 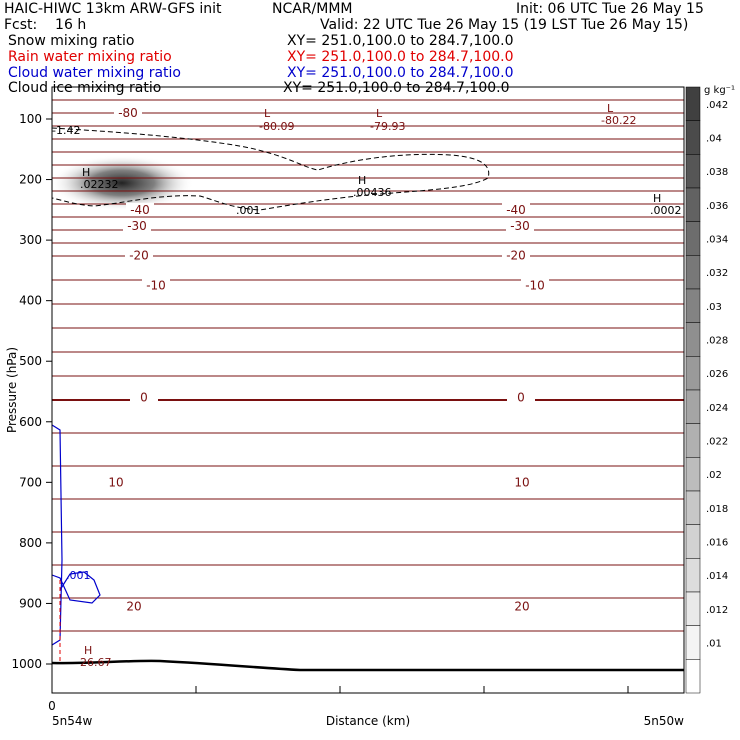 I want to click on colorbar-tick-label: .01, so click(x=714, y=644).